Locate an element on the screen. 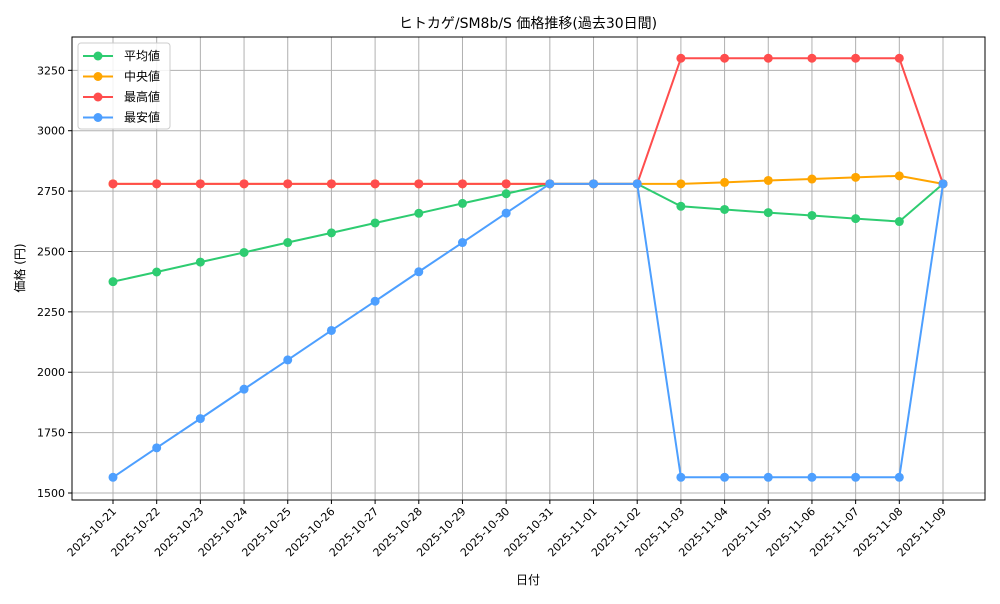 The image size is (1000, 604). y-tick-label: 2000 is located at coordinates (51, 372).